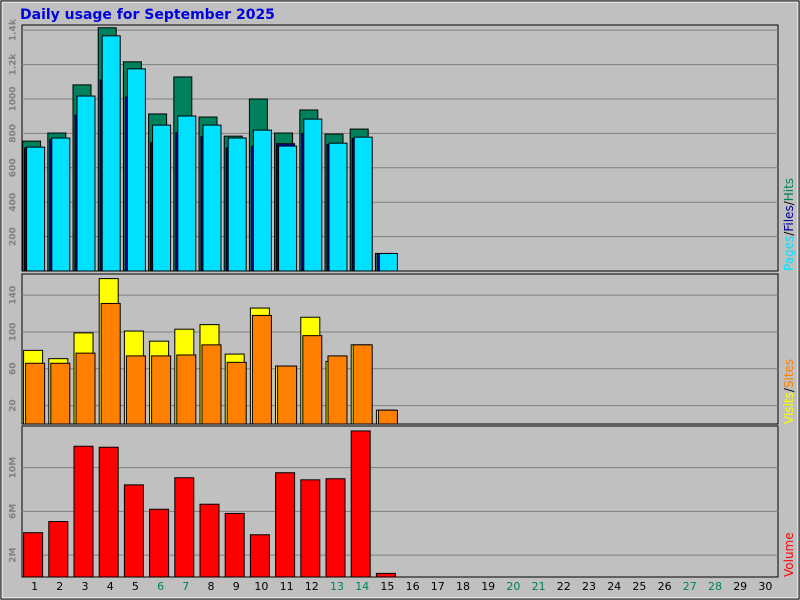 This screenshot has height=600, width=800. Describe the element at coordinates (14, 64) in the screenshot. I see `y-tick-label: 1.2k` at that location.